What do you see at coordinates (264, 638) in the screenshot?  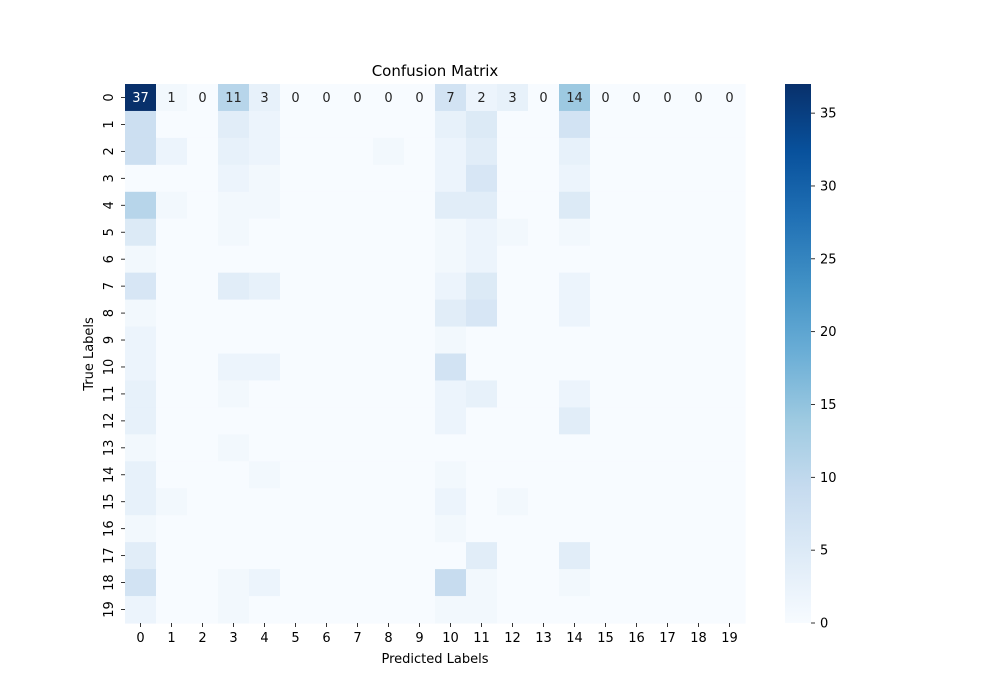 I see `x-tick-label: 4` at bounding box center [264, 638].